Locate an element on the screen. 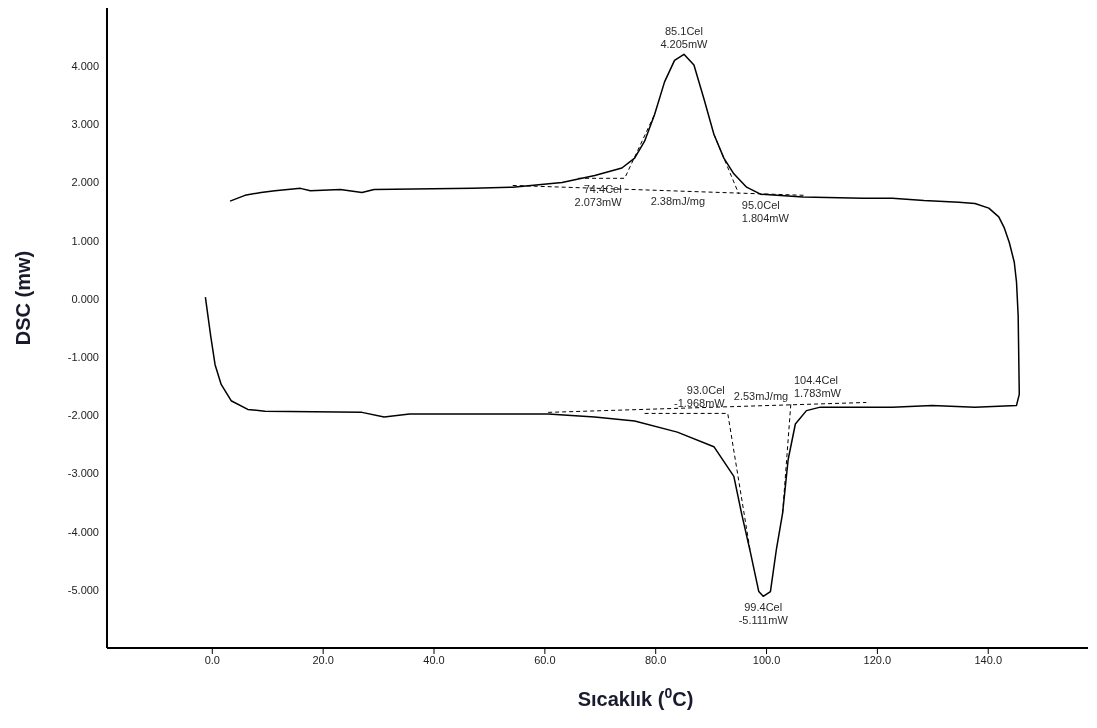  x-tick-label: 120.0 is located at coordinates (877, 659).